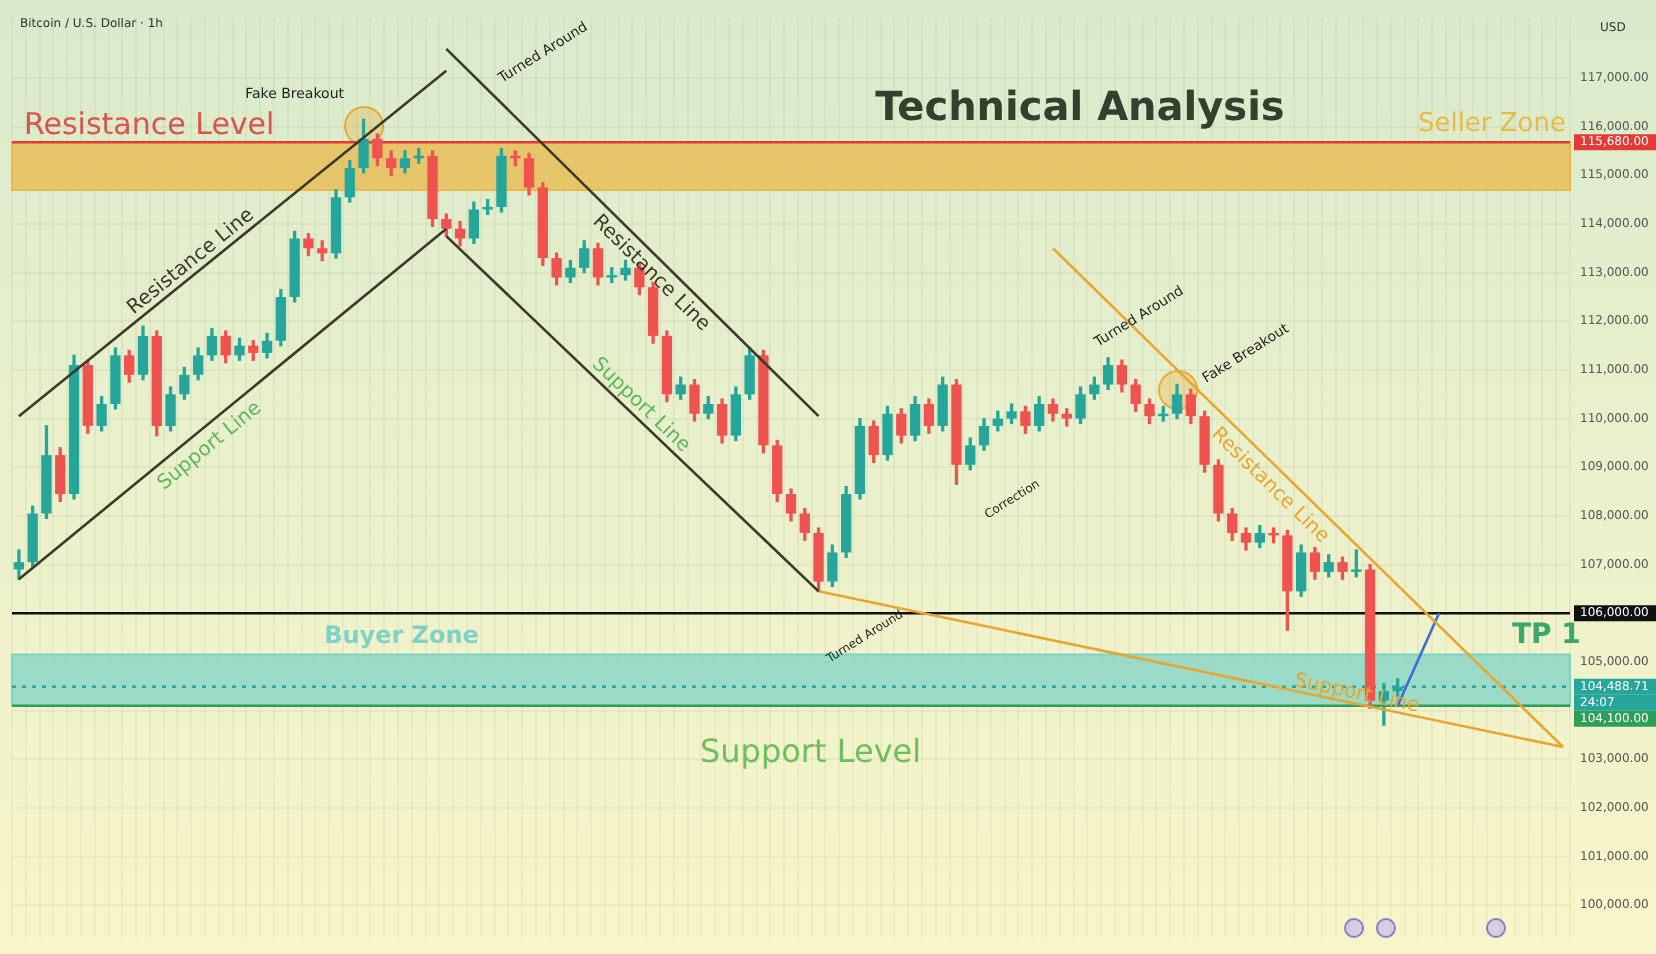  What do you see at coordinates (1080, 106) in the screenshot?
I see `text: Technical Analysis` at bounding box center [1080, 106].